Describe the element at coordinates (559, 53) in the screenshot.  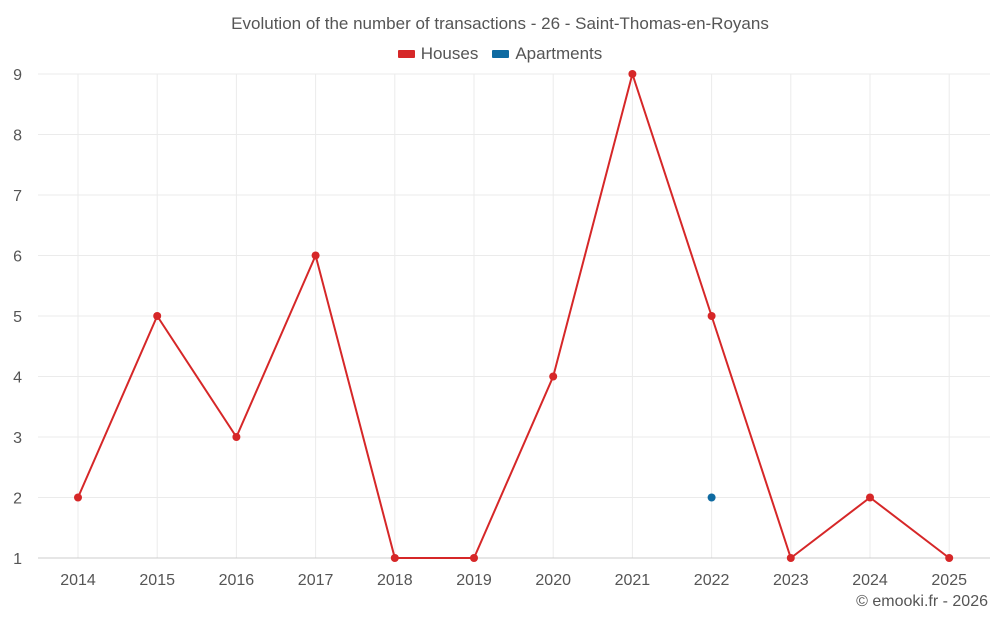
I see `legend-label-apartments: Apartments` at that location.